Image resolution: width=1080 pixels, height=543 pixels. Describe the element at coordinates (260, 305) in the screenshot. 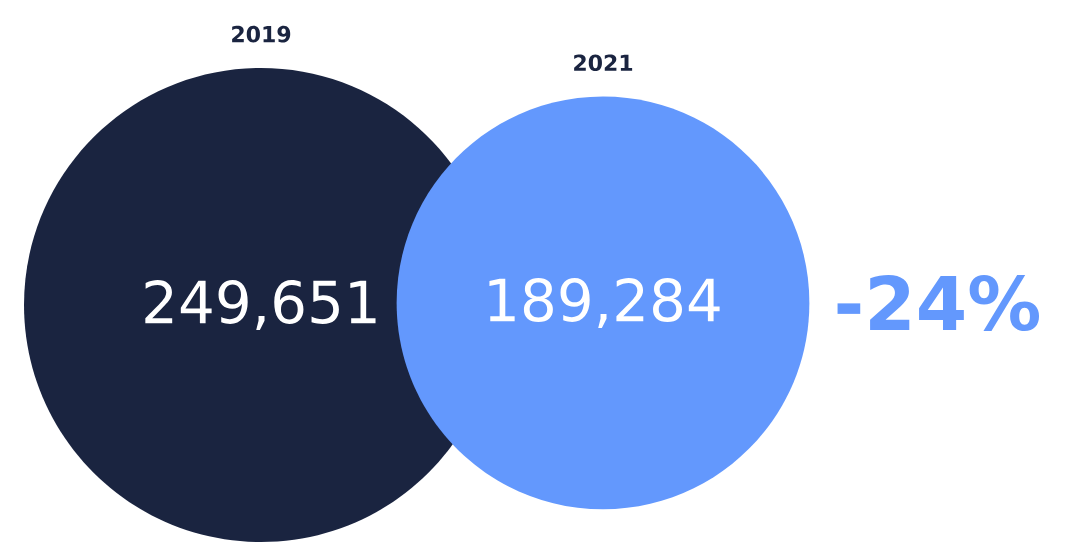

I see `data-label: 249,651` at that location.